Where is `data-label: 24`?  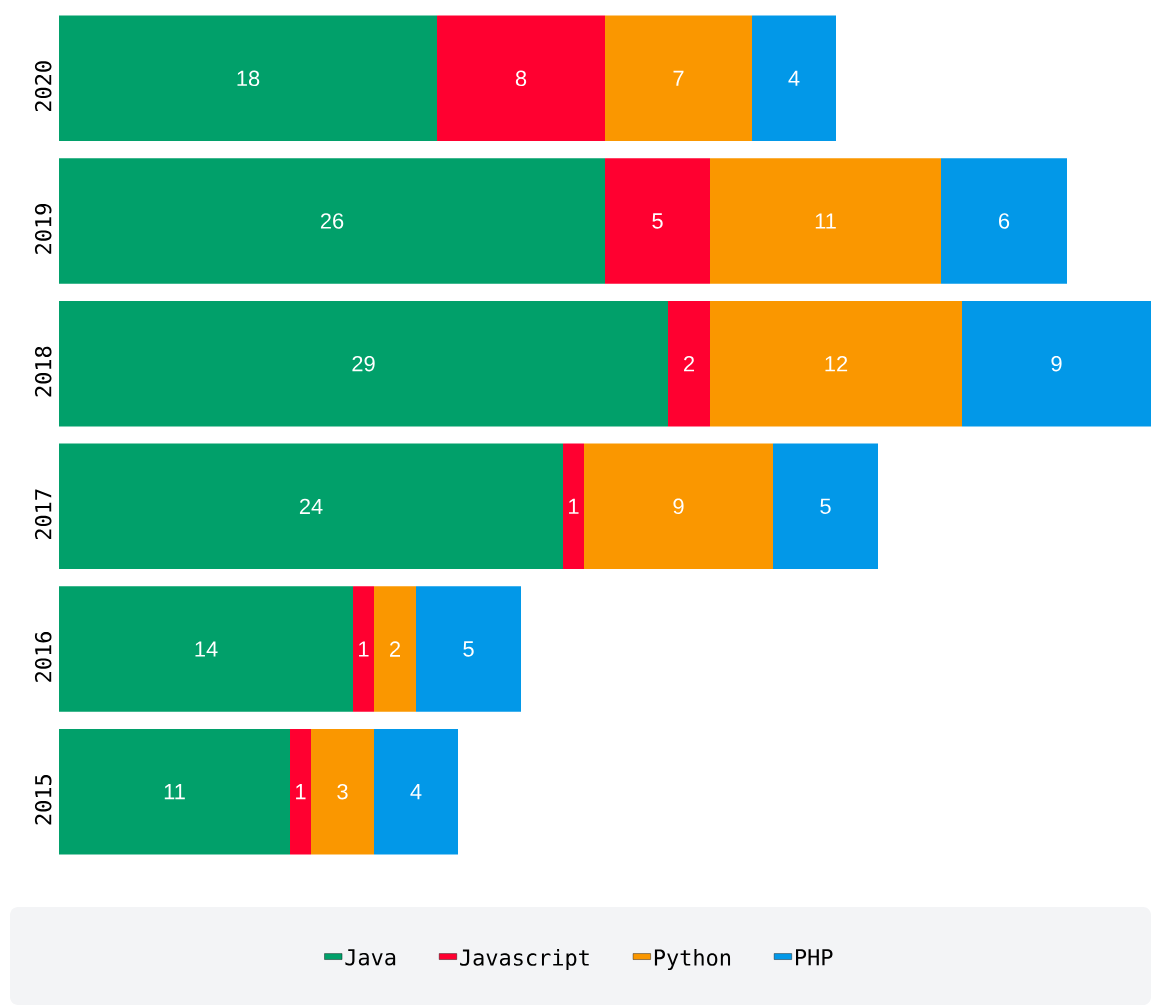 data-label: 24 is located at coordinates (311, 506).